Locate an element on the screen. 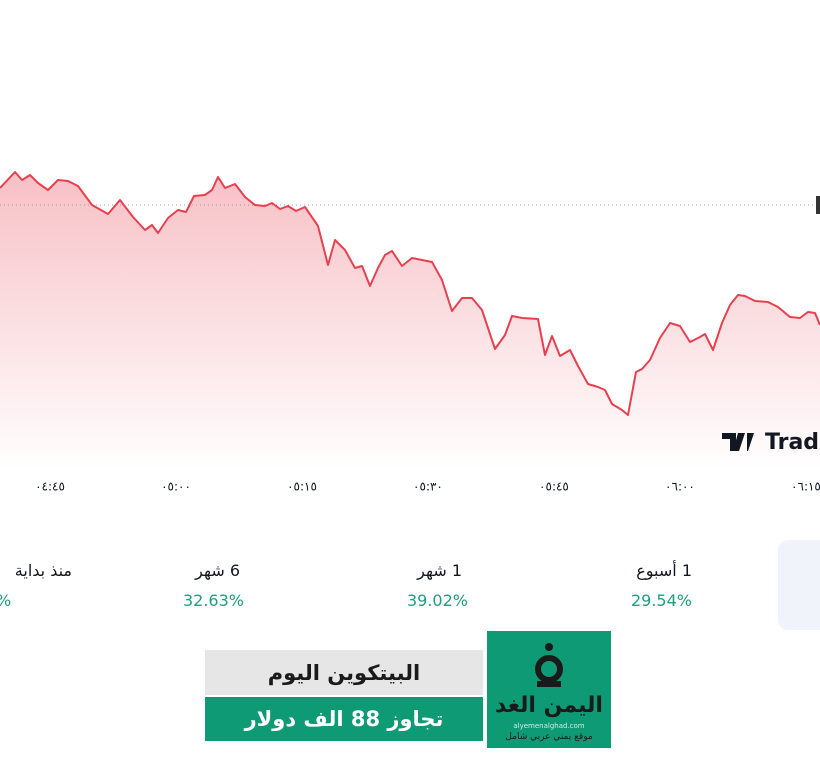 The height and width of the screenshot is (778, 820). price-marker is located at coordinates (818, 205).